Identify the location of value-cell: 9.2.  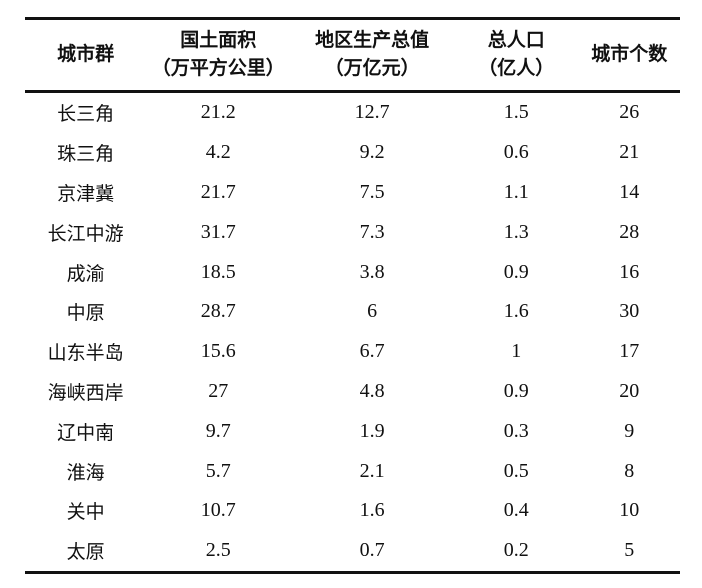
(372, 152).